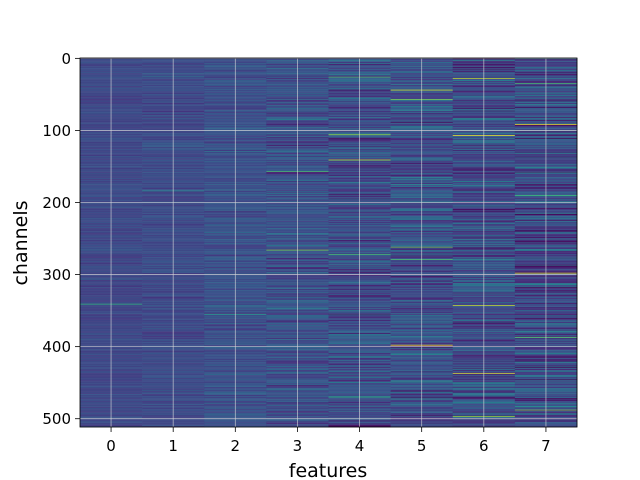 Image resolution: width=640 pixels, height=480 pixels. Describe the element at coordinates (236, 446) in the screenshot. I see `x-tick-label: 2` at that location.